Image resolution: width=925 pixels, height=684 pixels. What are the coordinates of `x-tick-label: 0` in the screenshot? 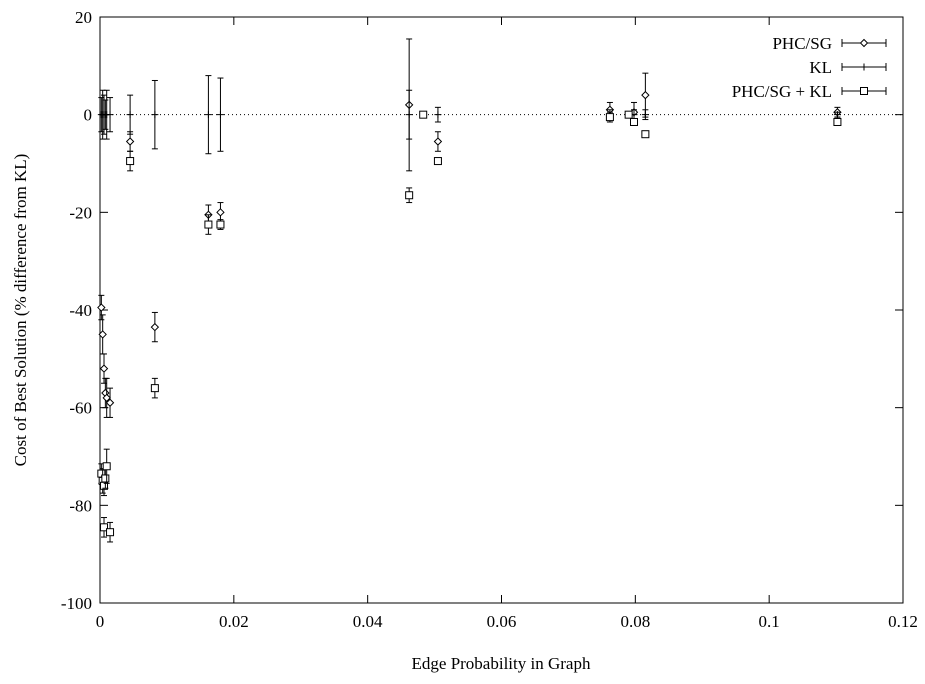 It's located at (100, 621).